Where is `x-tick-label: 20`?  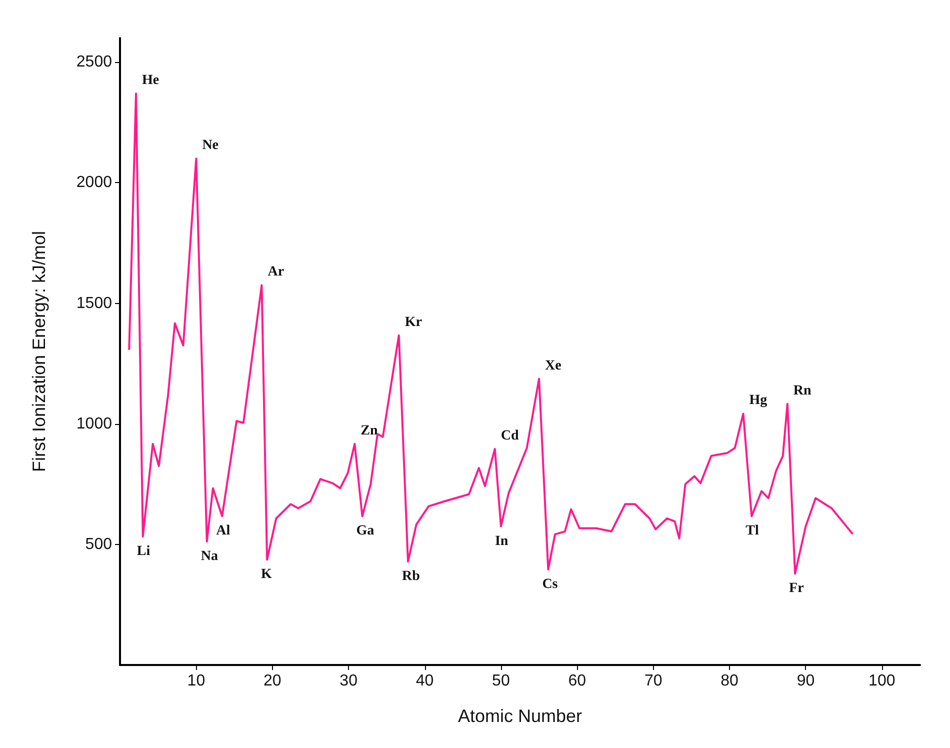
x-tick-label: 20 is located at coordinates (272, 681).